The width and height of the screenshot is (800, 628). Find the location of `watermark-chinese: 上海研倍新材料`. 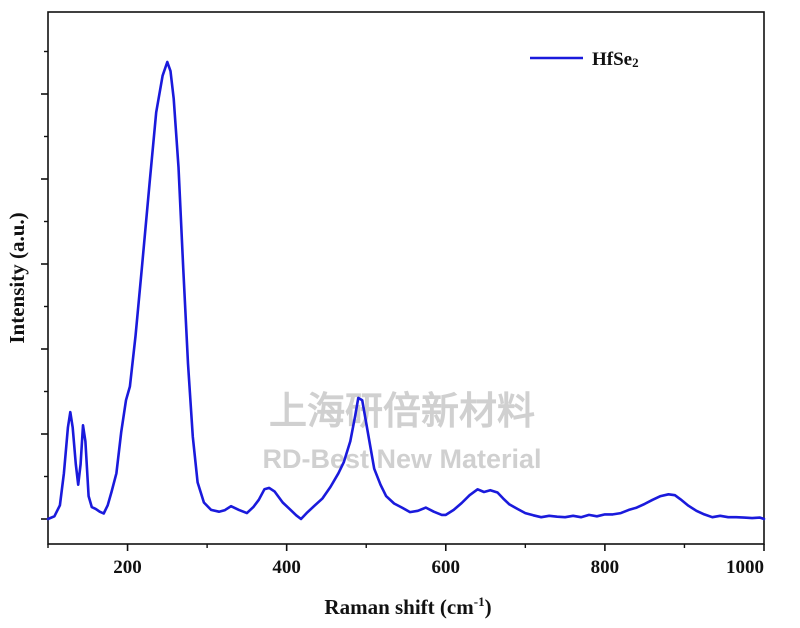

watermark-chinese: 上海研倍新材料 is located at coordinates (402, 411).